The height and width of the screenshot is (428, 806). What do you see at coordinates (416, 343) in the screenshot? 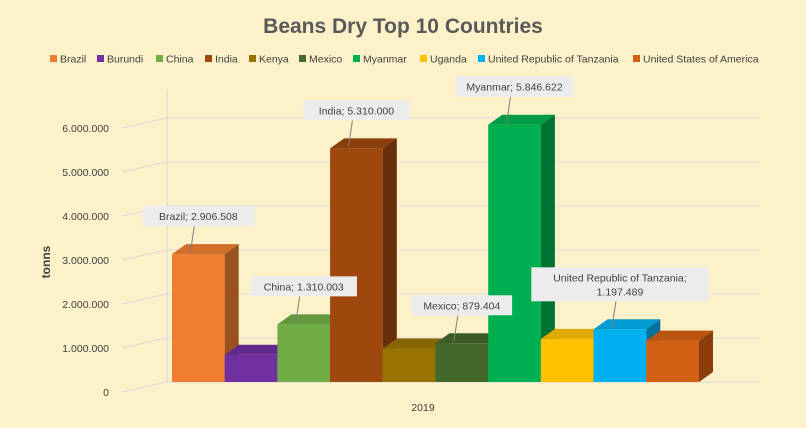
I see `bar-top-kenya` at bounding box center [416, 343].